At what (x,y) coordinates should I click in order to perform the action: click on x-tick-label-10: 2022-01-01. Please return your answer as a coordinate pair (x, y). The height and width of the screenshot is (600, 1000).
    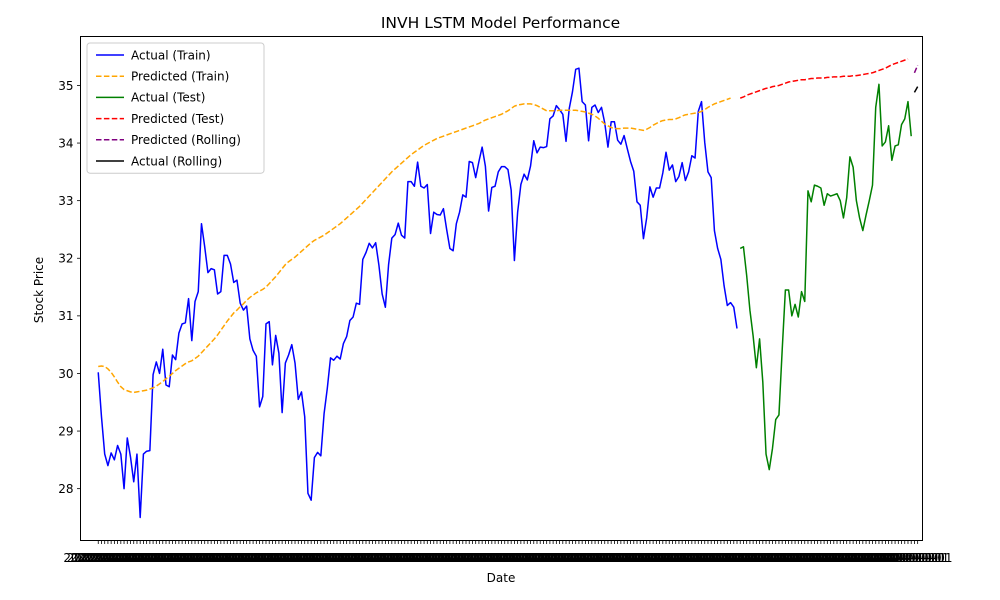
    Looking at the image, I should click on (131, 558).